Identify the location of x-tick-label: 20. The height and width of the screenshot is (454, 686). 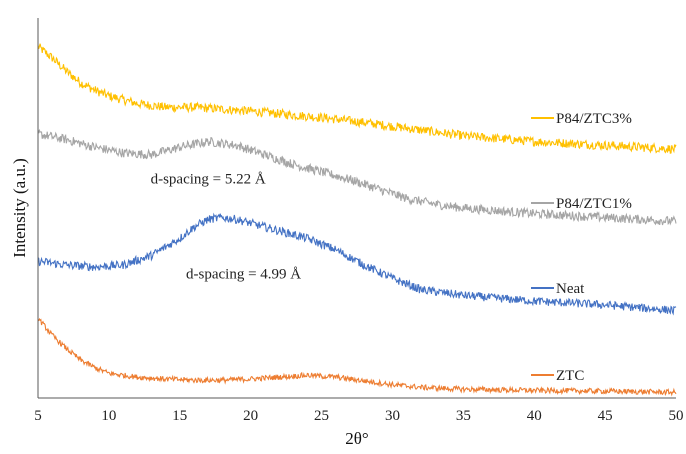
(250, 416).